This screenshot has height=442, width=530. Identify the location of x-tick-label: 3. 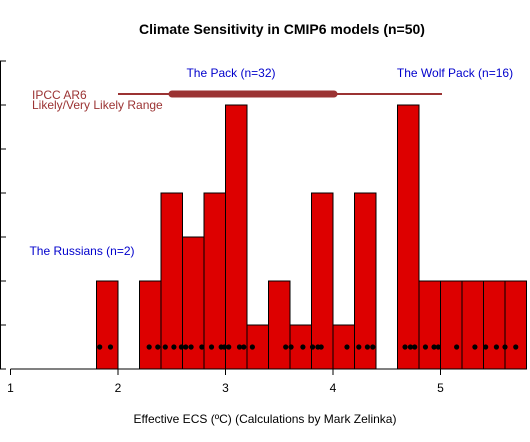
(225, 388).